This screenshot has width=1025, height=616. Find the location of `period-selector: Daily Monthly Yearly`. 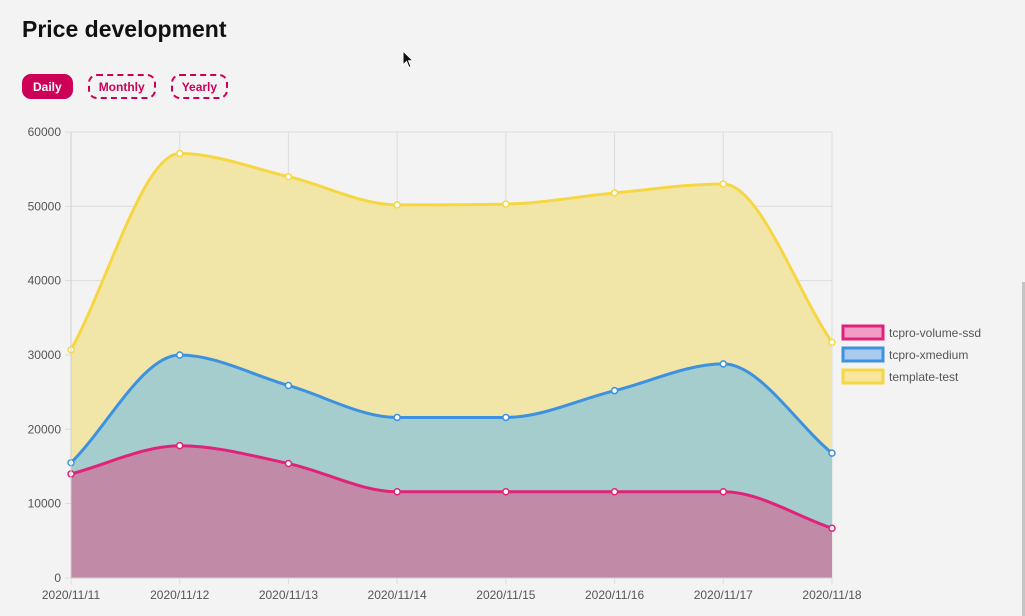

period-selector: Daily Monthly Yearly is located at coordinates (125, 86).